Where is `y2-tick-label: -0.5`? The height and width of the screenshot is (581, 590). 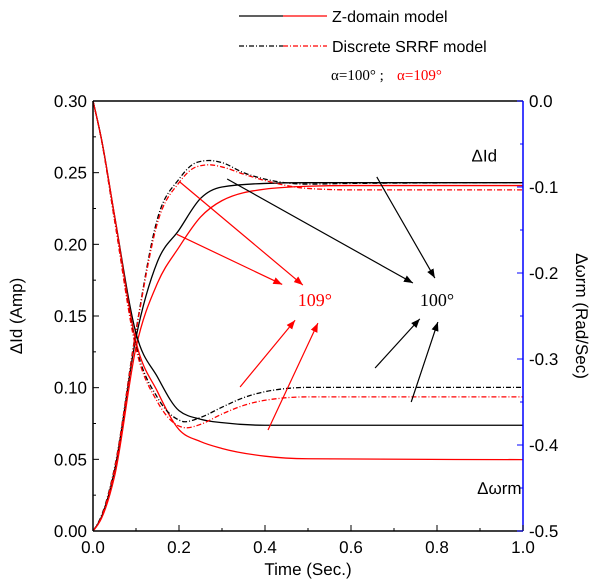 y2-tick-label: -0.5 is located at coordinates (543, 531).